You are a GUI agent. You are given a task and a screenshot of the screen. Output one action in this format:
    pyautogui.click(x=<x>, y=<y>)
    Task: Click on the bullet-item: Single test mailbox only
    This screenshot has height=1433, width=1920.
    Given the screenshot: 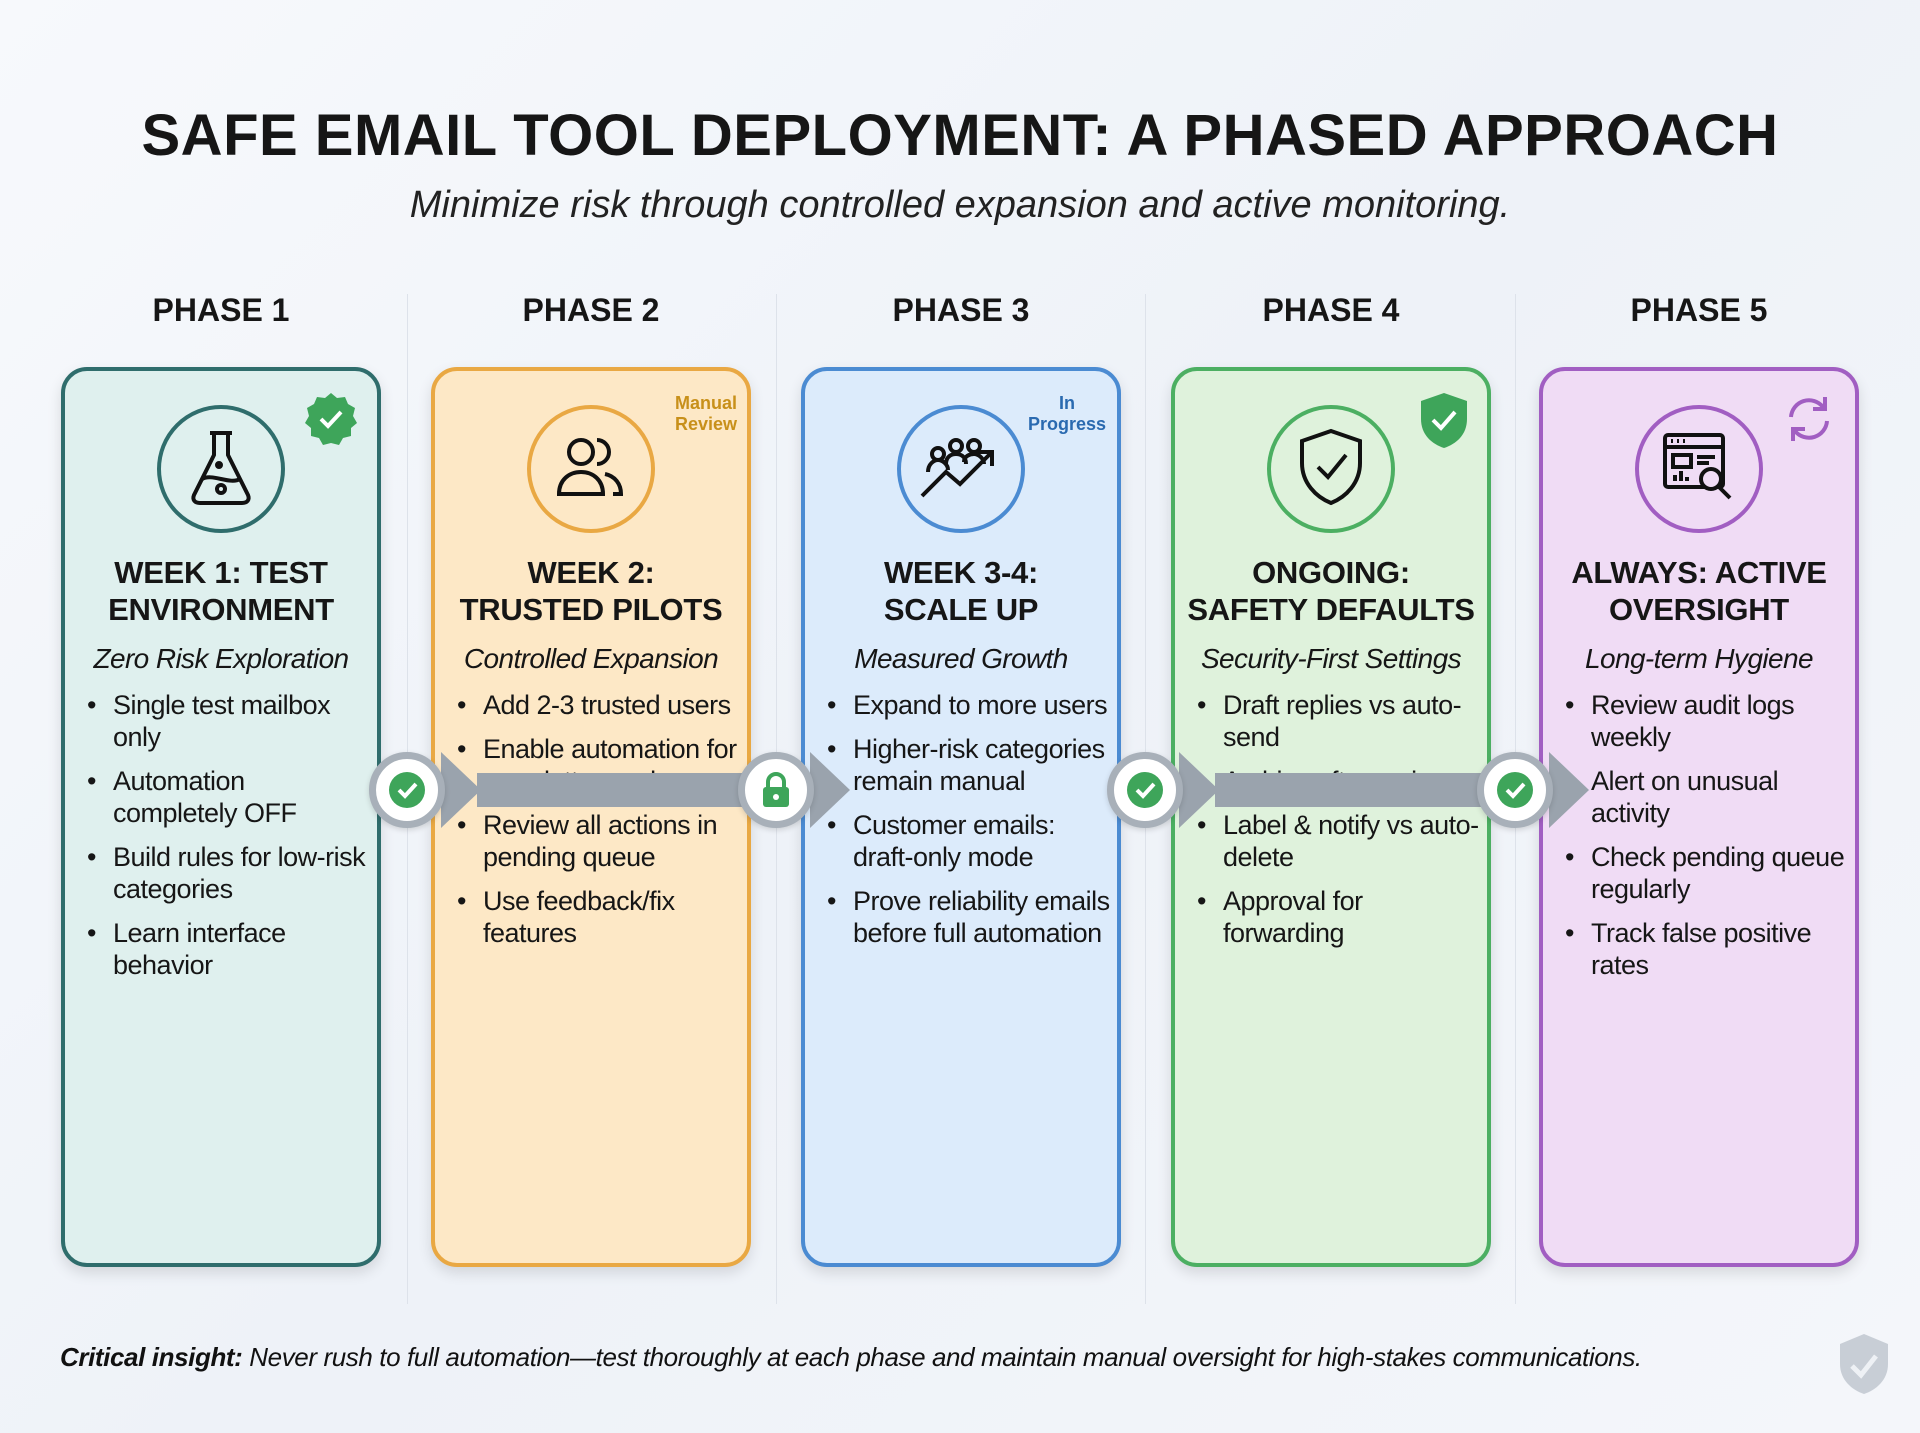 What is the action you would take?
    pyautogui.click(x=231, y=721)
    